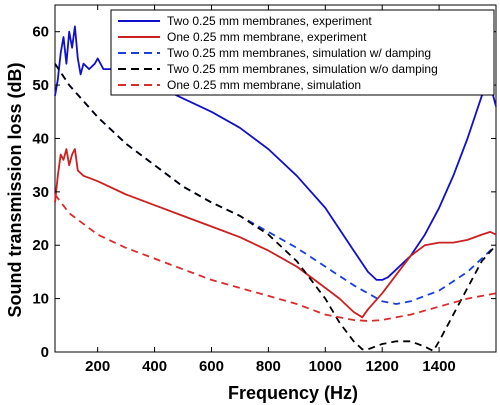  I want to click on x-tick-label: 200, so click(97, 366).